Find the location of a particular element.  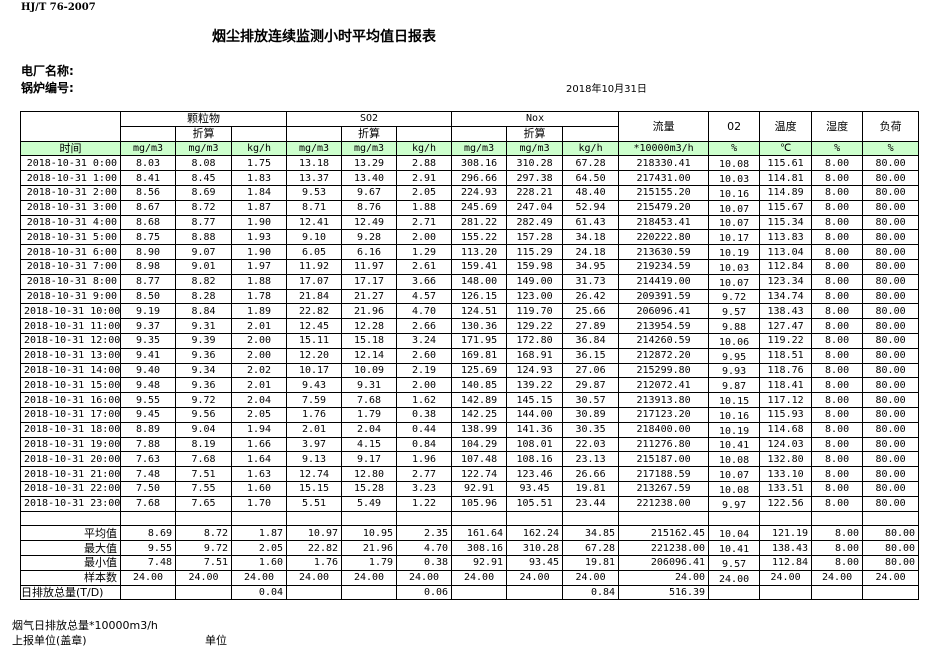

value-cell: 8.89 is located at coordinates (148, 429).